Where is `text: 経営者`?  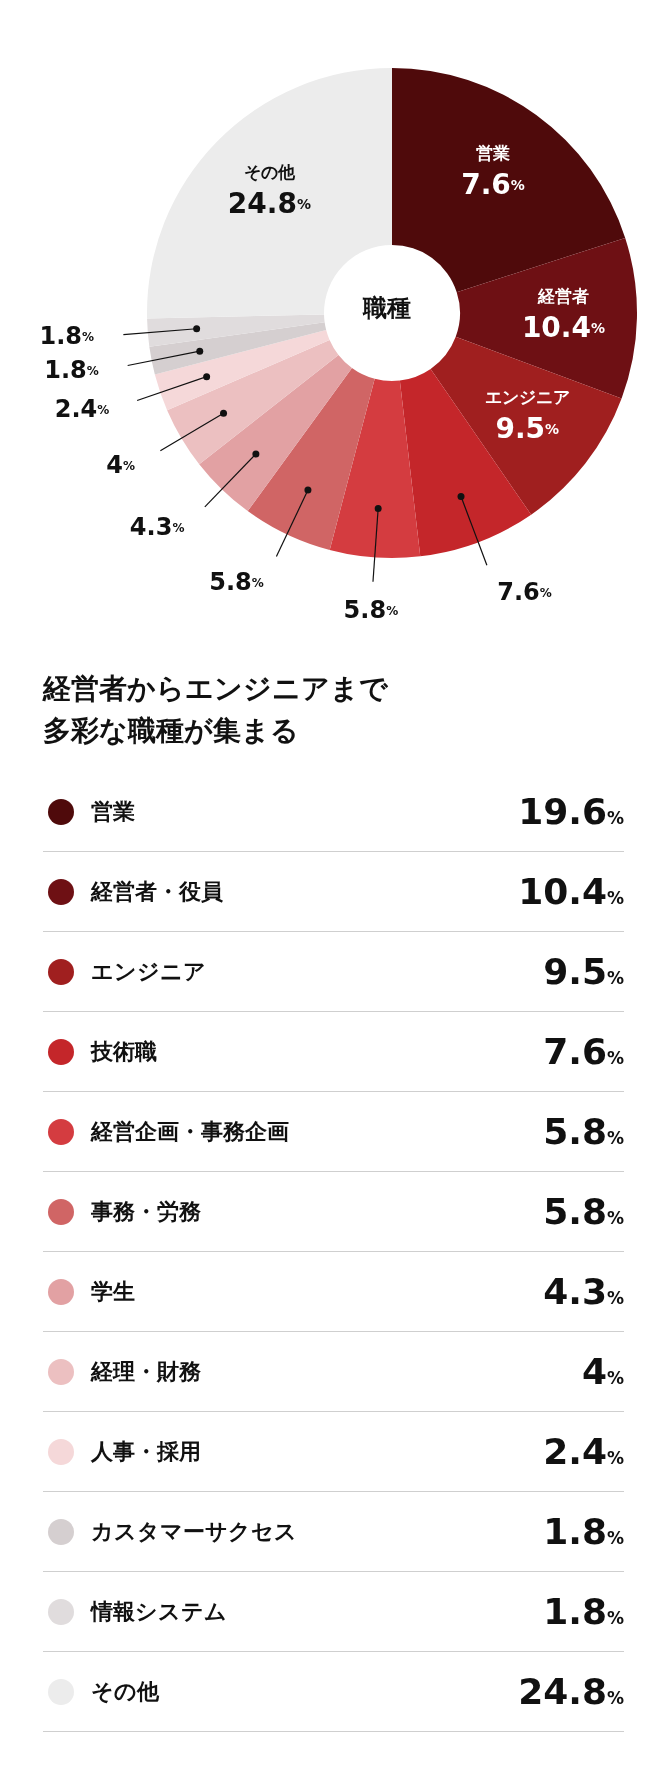 text: 経営者 is located at coordinates (563, 295).